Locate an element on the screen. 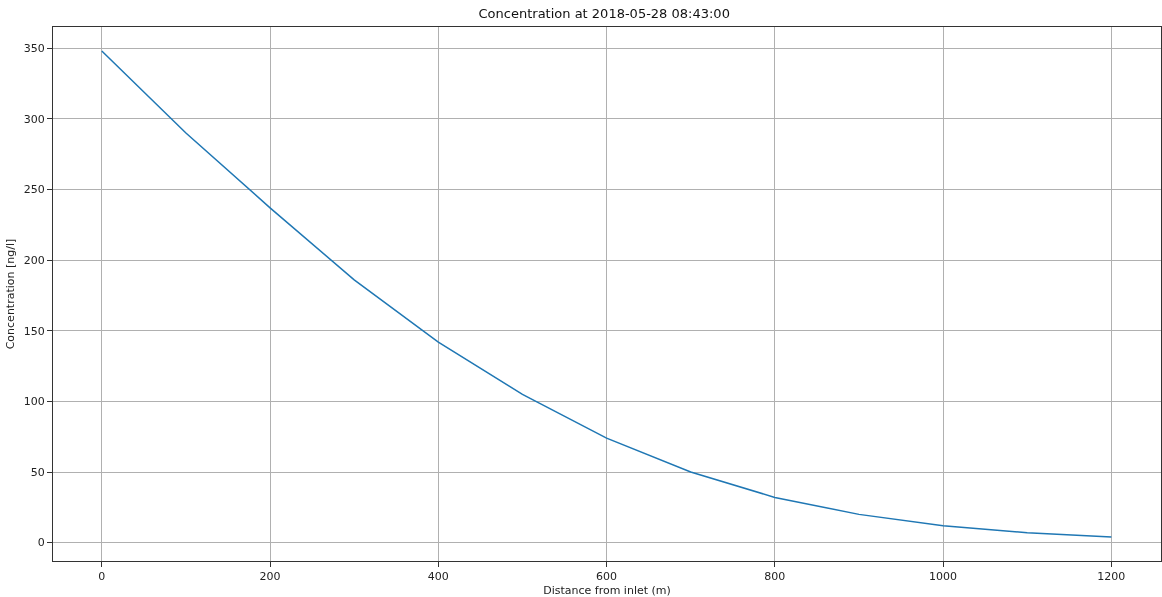 This screenshot has height=597, width=1162. x-tick-label: 1000 is located at coordinates (943, 577).